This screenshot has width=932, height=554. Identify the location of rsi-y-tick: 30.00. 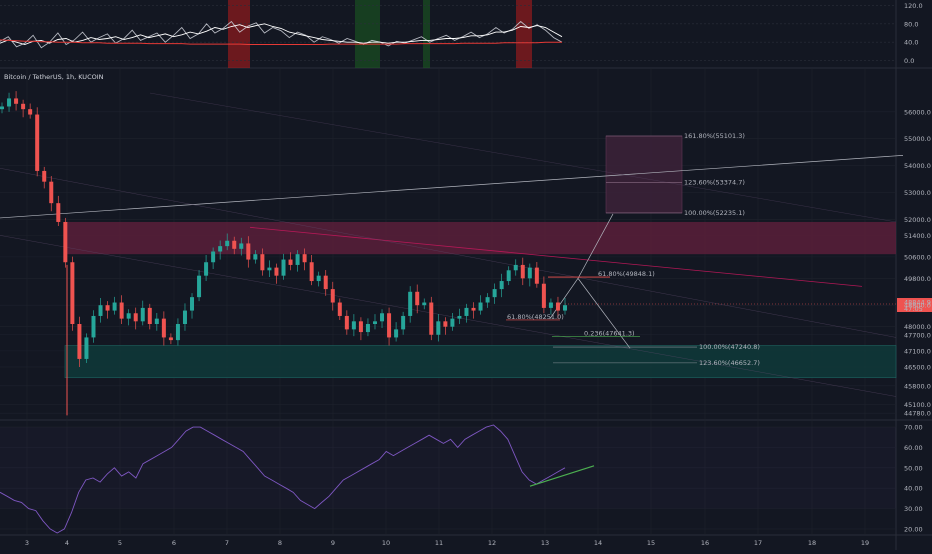
(913, 509).